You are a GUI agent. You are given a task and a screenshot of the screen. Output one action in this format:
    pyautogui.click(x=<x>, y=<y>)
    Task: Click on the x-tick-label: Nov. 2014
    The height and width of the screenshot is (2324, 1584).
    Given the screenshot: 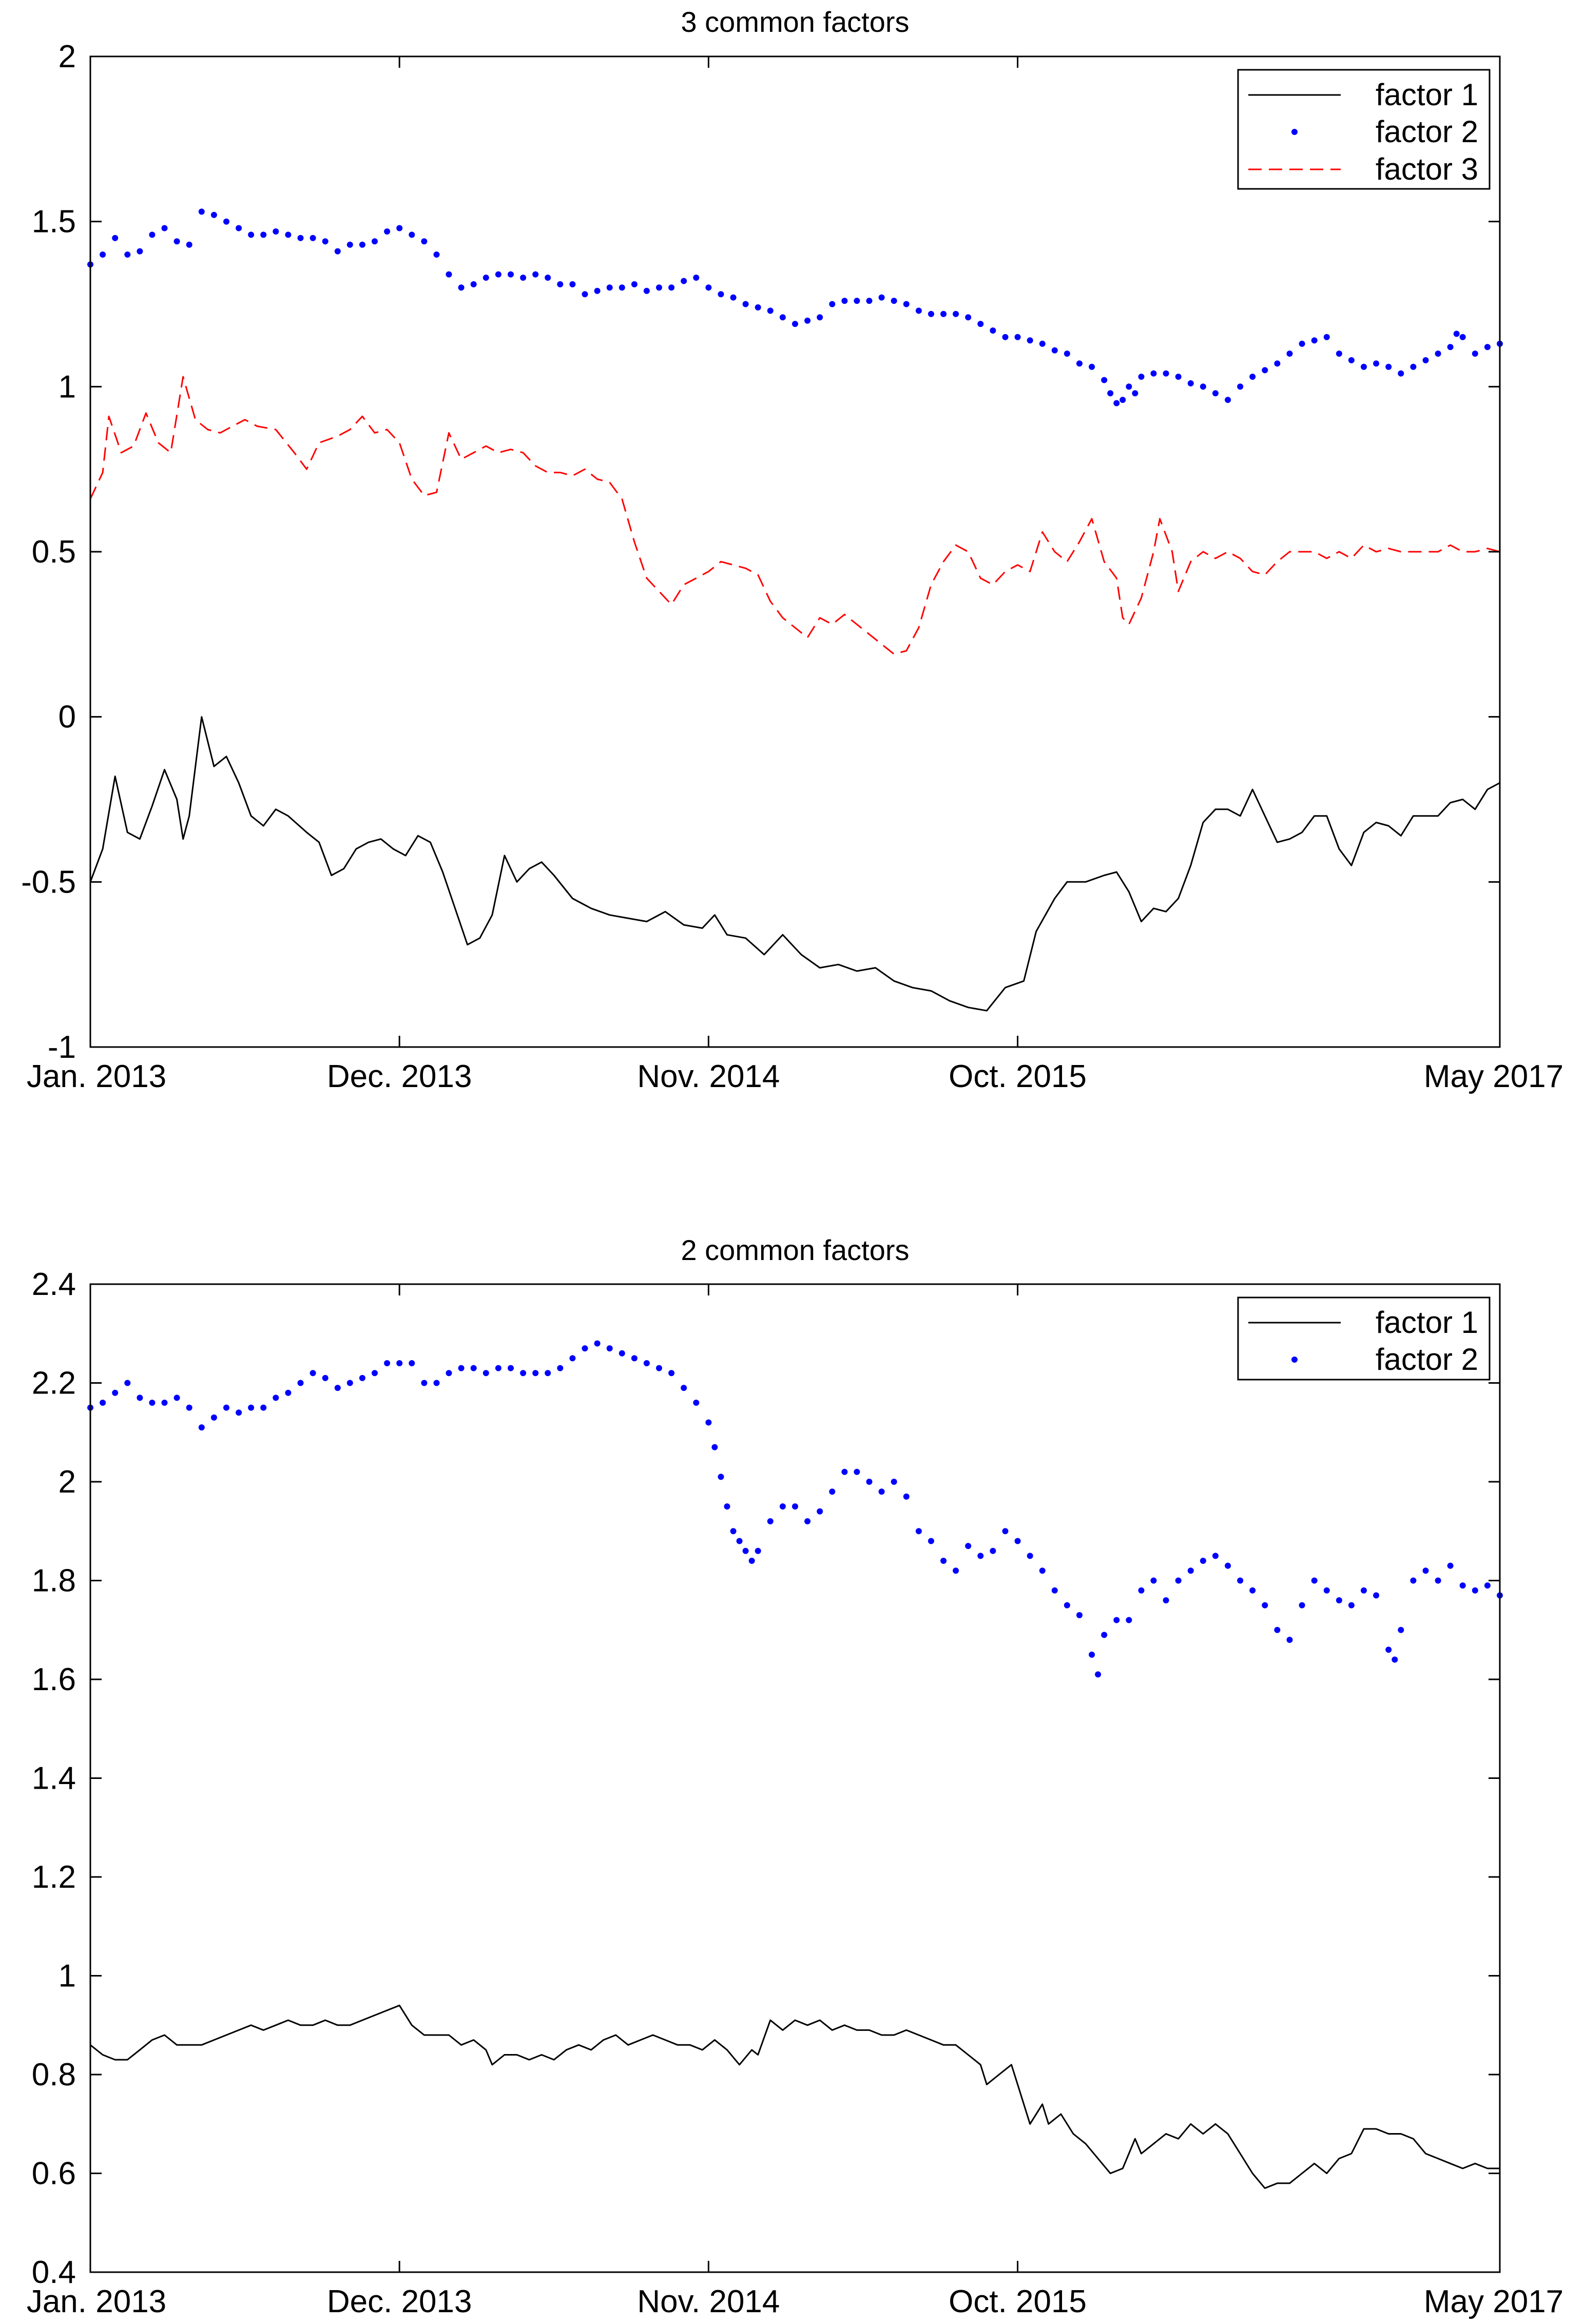 What is the action you would take?
    pyautogui.click(x=708, y=2301)
    